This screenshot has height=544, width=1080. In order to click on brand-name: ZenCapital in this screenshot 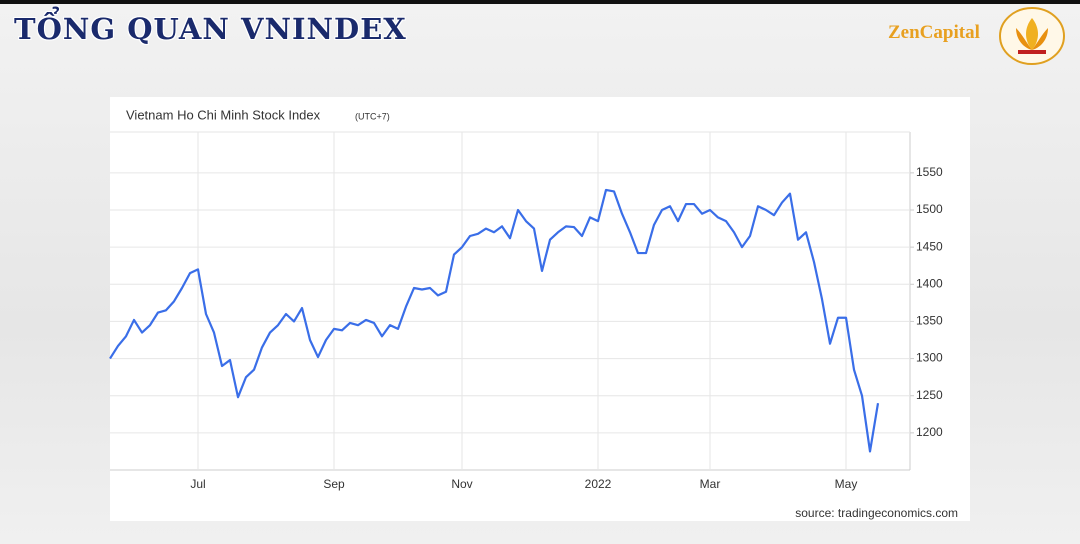, I will do `click(934, 32)`.